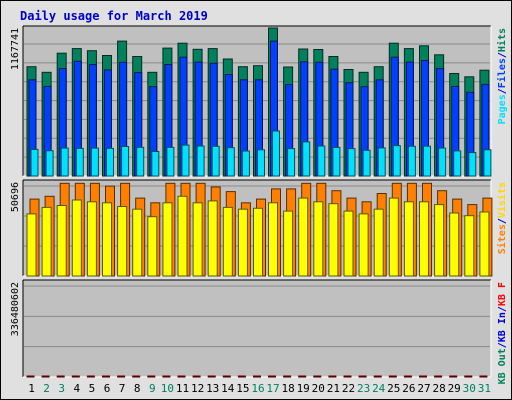 Image resolution: width=512 pixels, height=400 pixels. What do you see at coordinates (484, 388) in the screenshot?
I see `x-tick-label: 31` at bounding box center [484, 388].